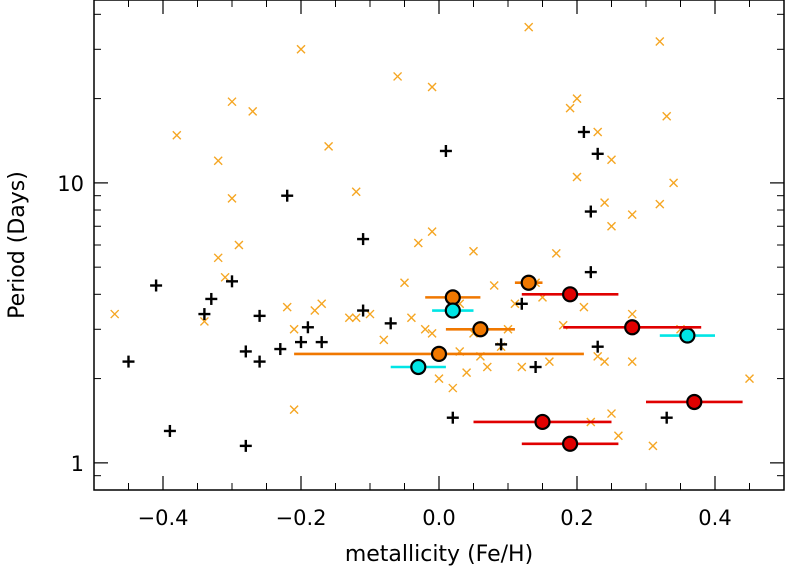 This screenshot has height=575, width=785. What do you see at coordinates (163, 518) in the screenshot?
I see `x-tick-label: −0.4` at bounding box center [163, 518].